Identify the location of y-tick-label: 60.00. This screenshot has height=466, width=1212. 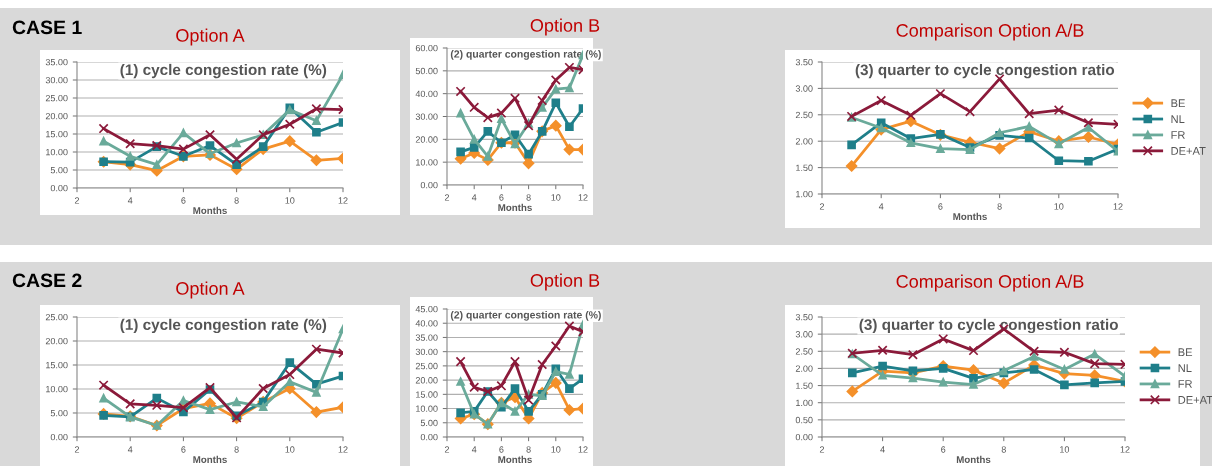
(426, 48).